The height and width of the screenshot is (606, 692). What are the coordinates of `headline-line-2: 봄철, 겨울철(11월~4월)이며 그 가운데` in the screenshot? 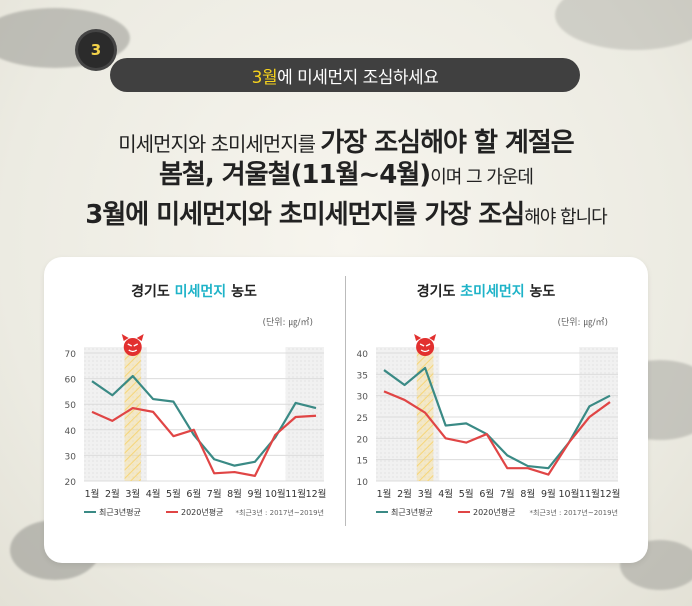 It's located at (346, 172).